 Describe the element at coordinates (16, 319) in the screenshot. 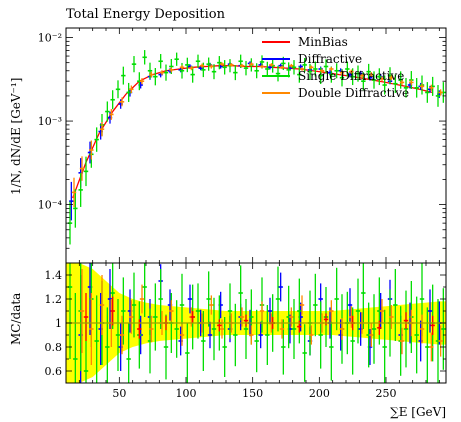

I see `ratio-y-axis-label: MC/data` at that location.